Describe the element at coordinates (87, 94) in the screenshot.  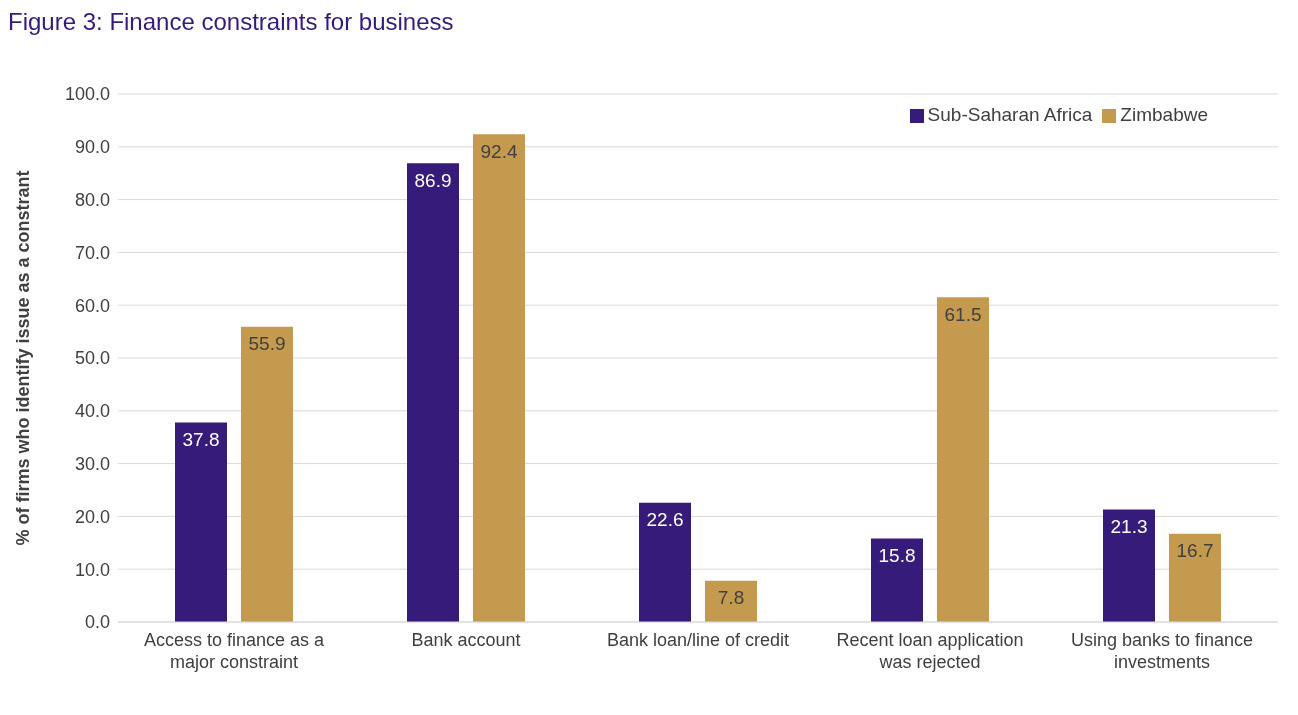
I see `y-tick-label: 100.0` at that location.